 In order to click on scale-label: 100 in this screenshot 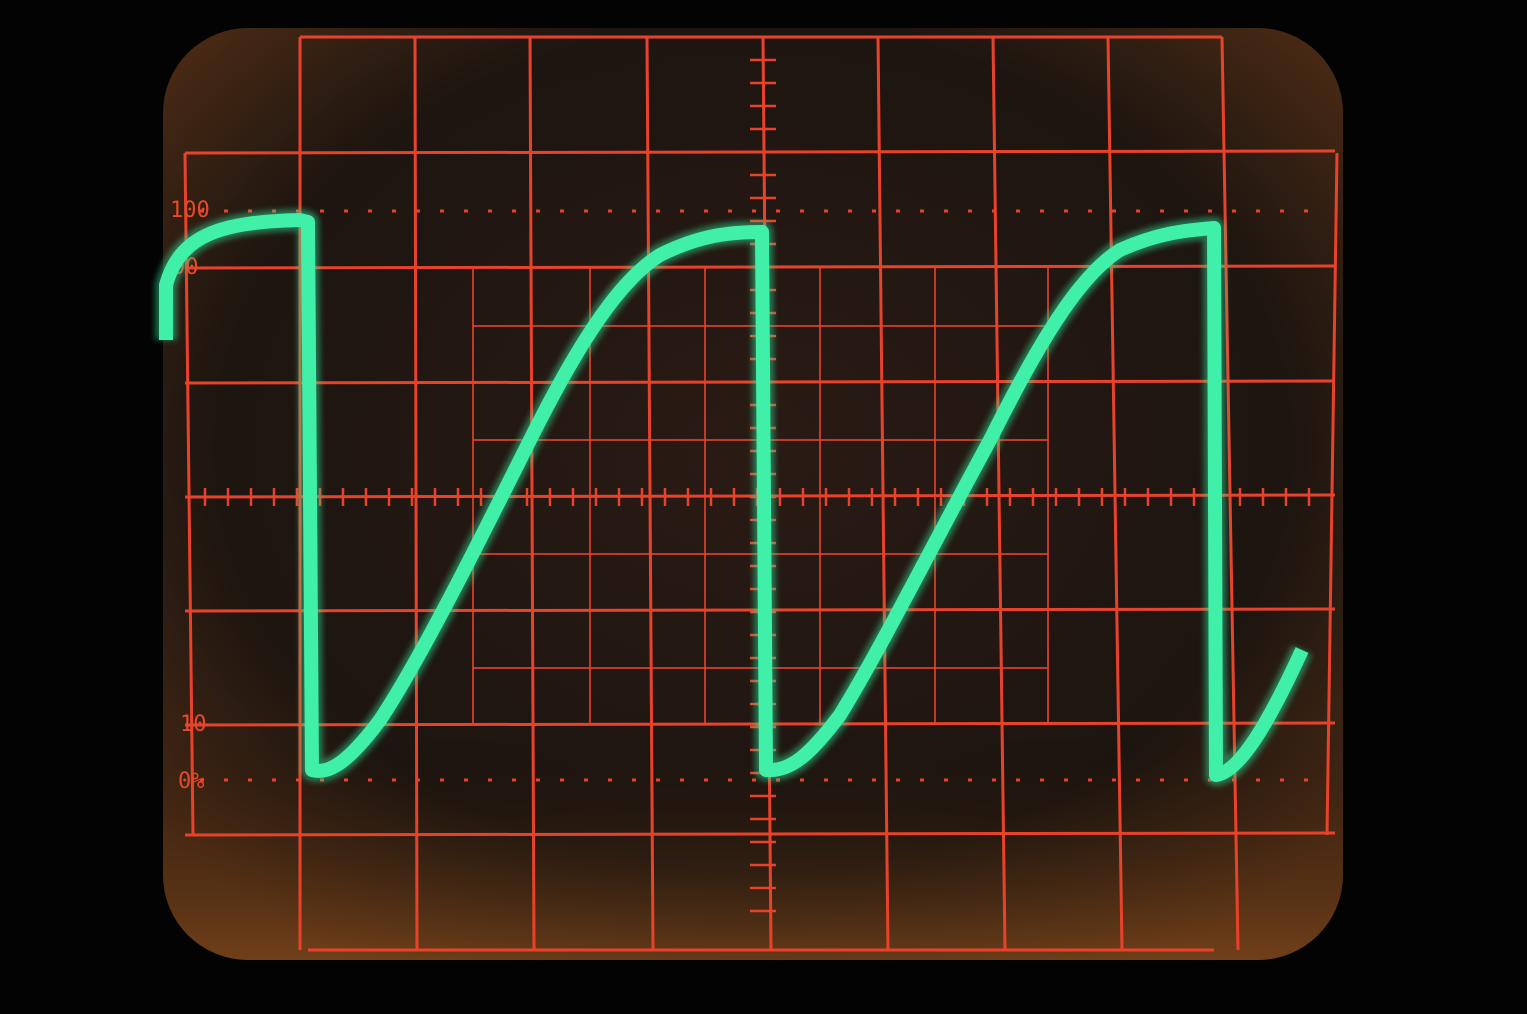, I will do `click(190, 210)`.